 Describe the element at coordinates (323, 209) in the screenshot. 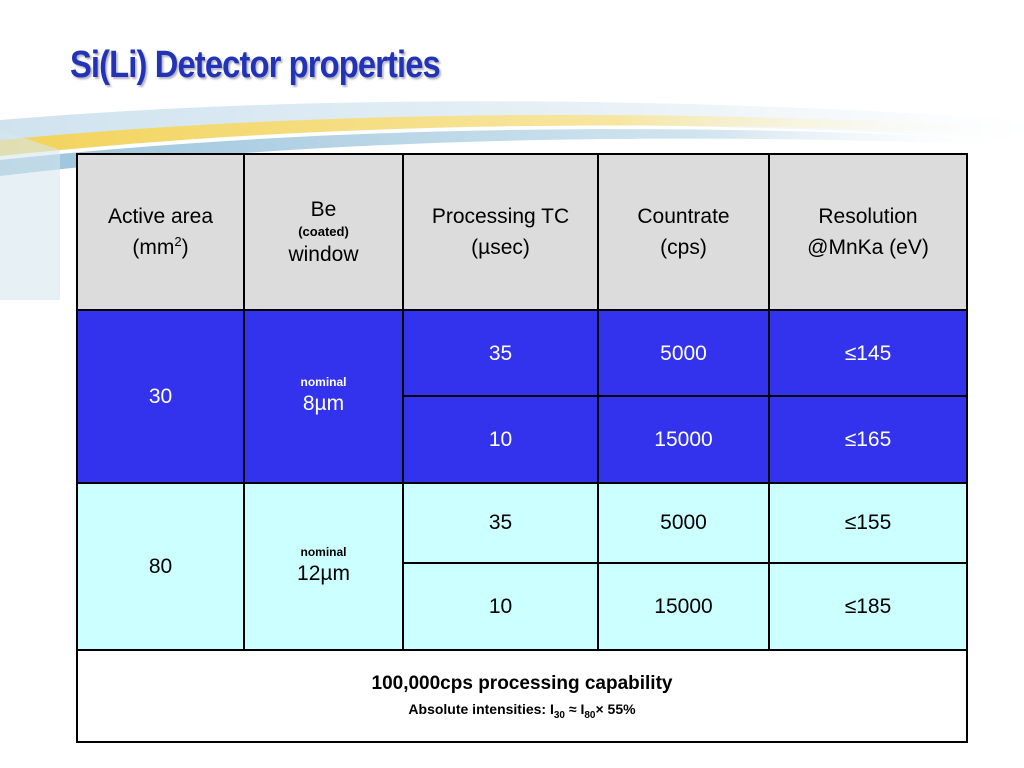

I see `header-be-window-line1: Be` at that location.